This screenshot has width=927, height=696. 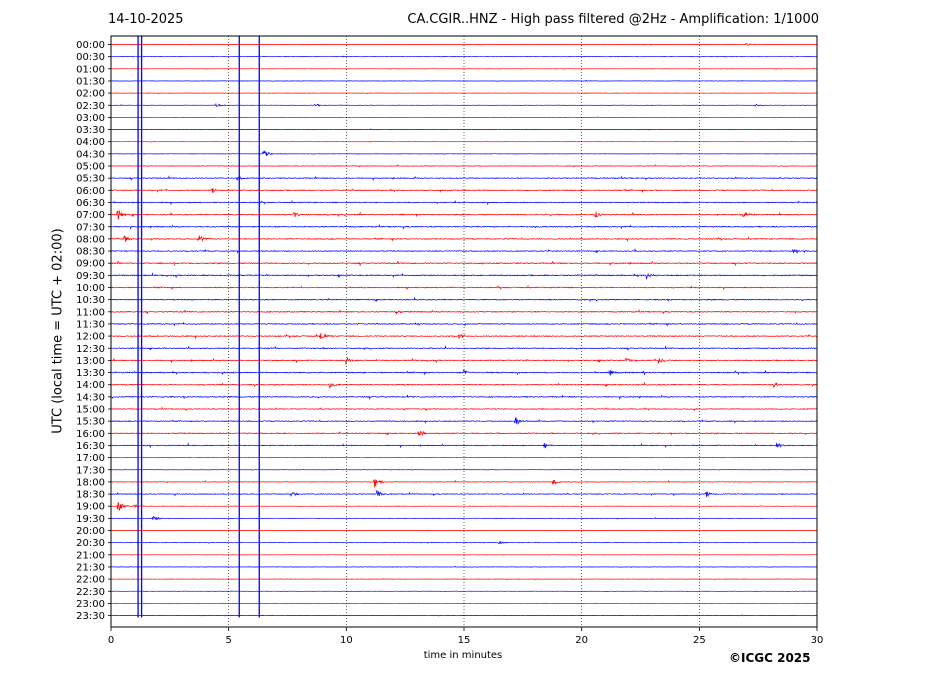 I want to click on x-tick-label-15: 15, so click(x=464, y=640).